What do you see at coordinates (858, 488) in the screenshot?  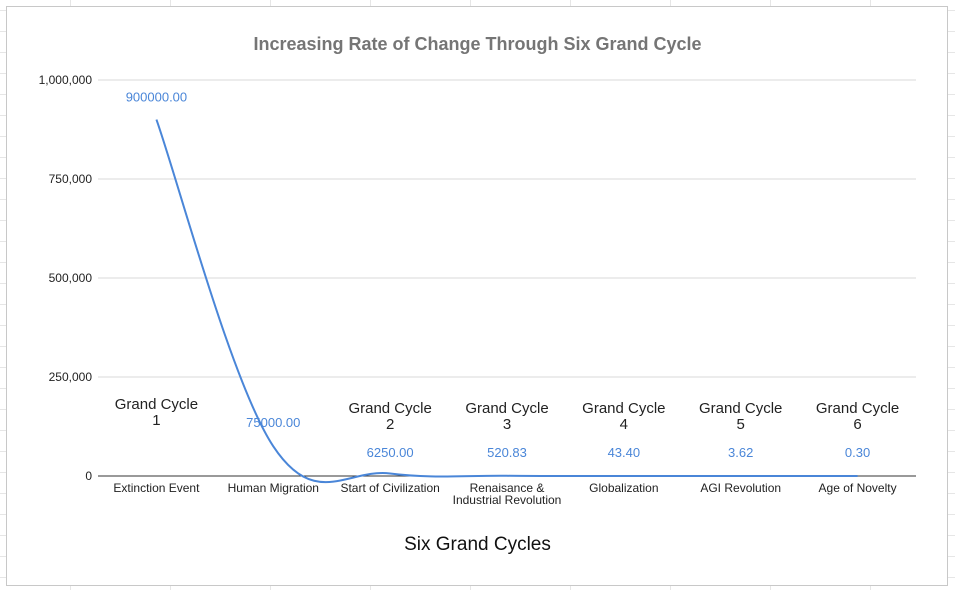 I see `x-tick-label: Age of Novelty` at bounding box center [858, 488].